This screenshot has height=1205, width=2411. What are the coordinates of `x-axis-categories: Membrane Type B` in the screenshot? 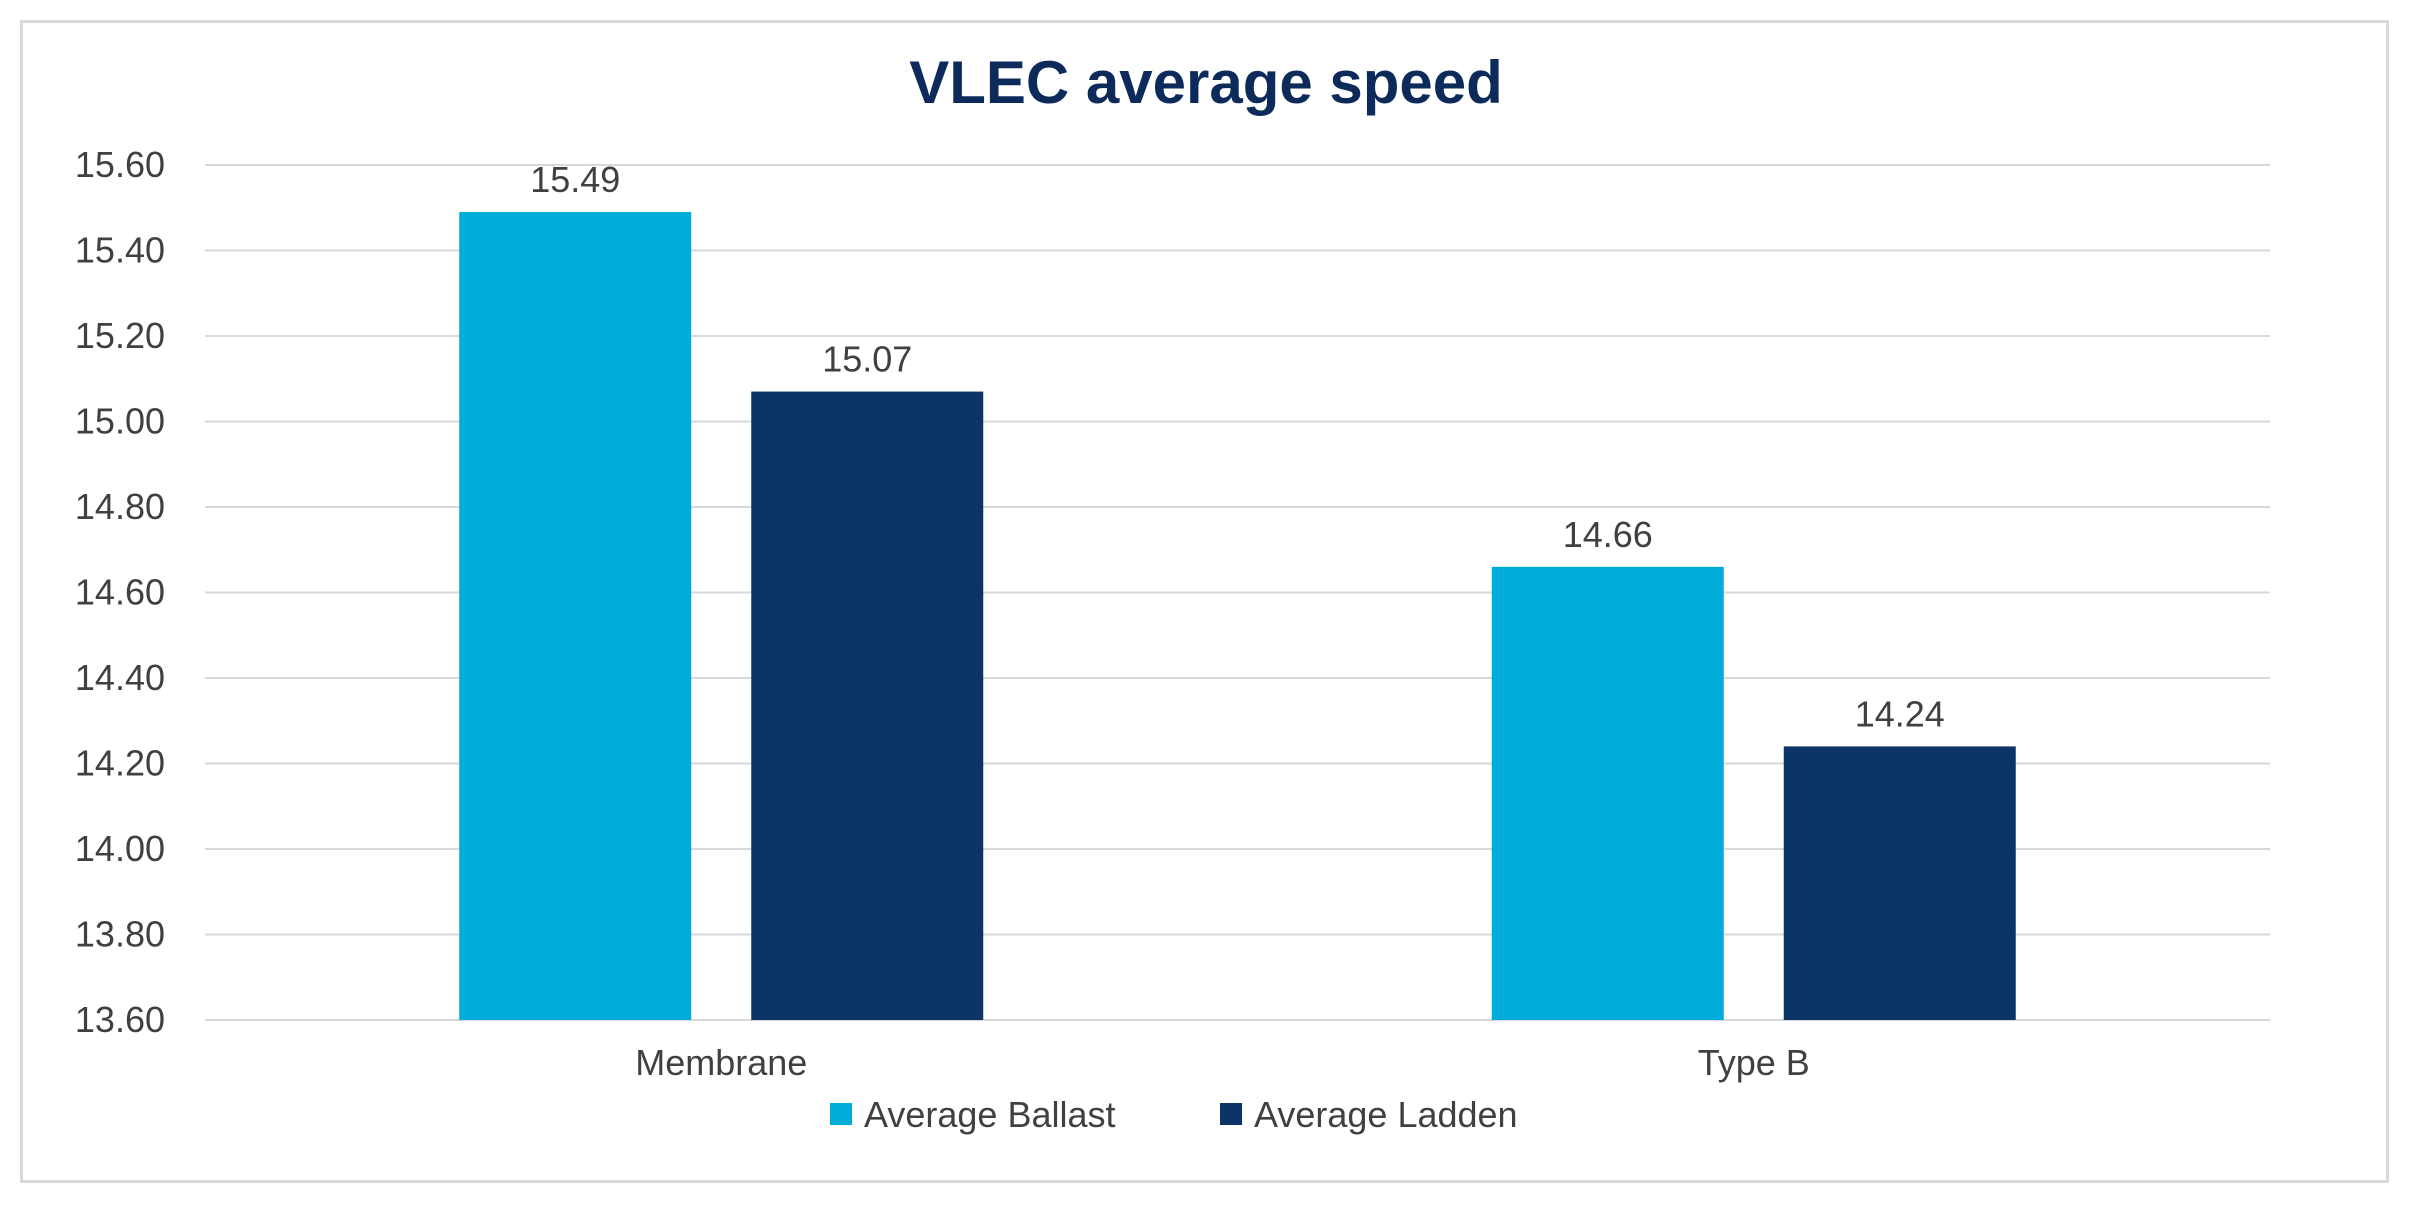 It's located at (1222, 1062).